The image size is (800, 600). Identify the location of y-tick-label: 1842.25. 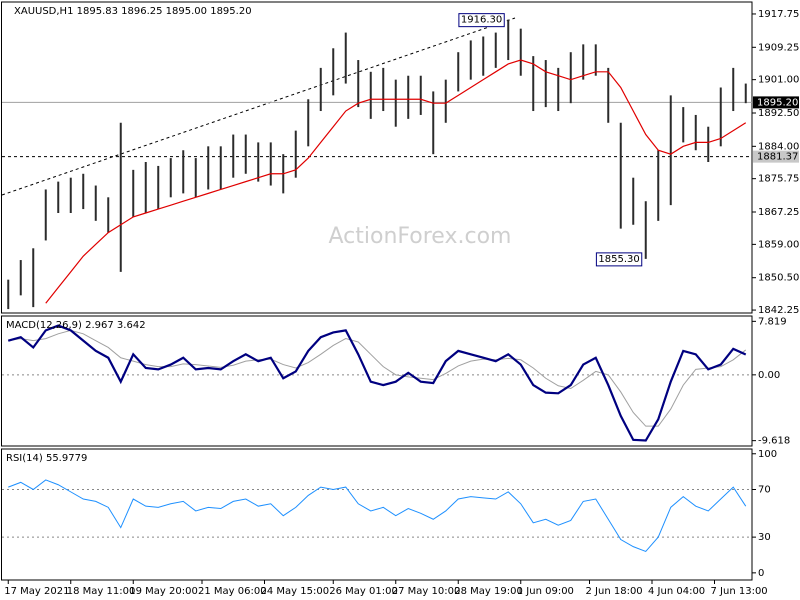
(778, 310).